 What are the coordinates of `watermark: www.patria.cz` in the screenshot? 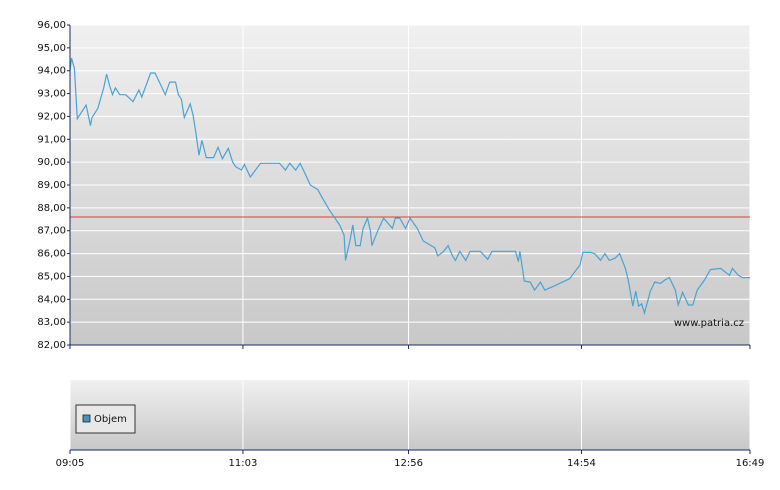 It's located at (709, 323).